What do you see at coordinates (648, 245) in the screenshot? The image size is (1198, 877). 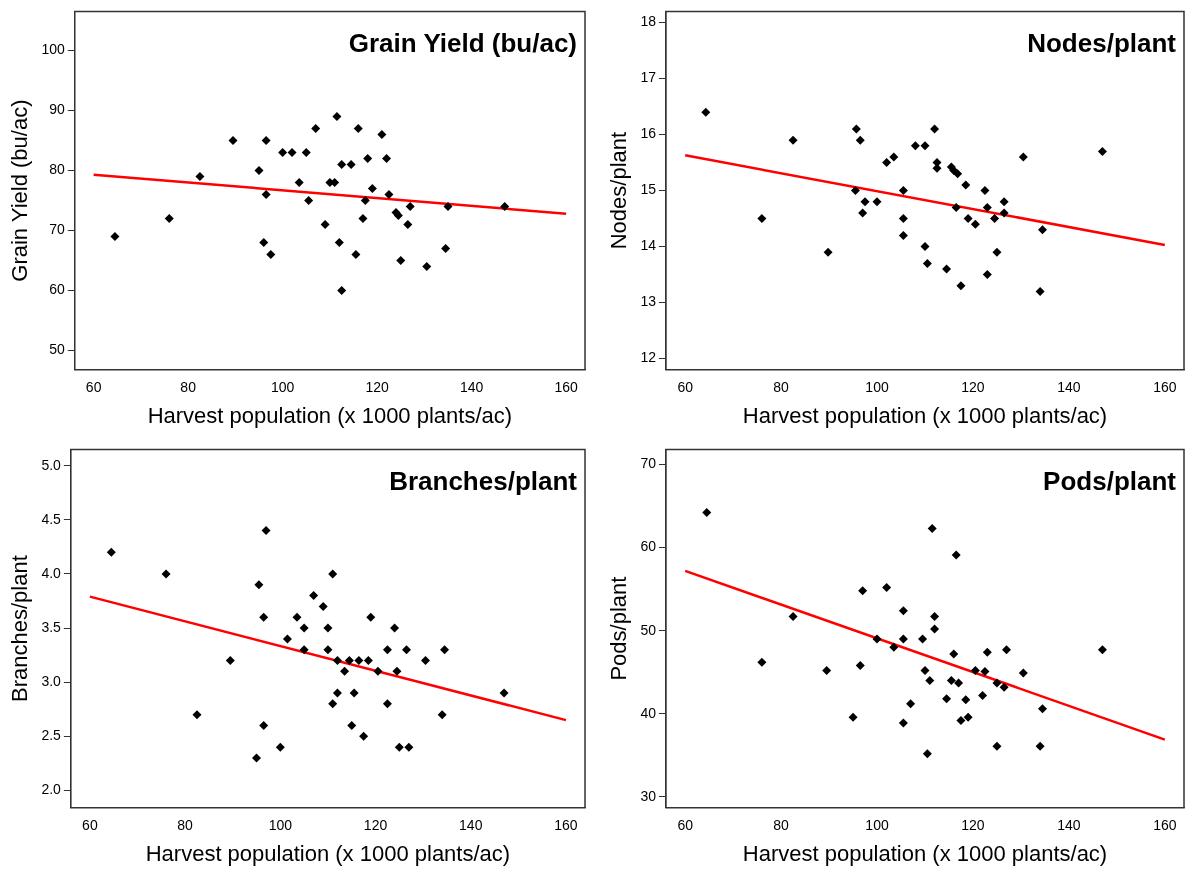 I see `y-tick-label: 14` at bounding box center [648, 245].